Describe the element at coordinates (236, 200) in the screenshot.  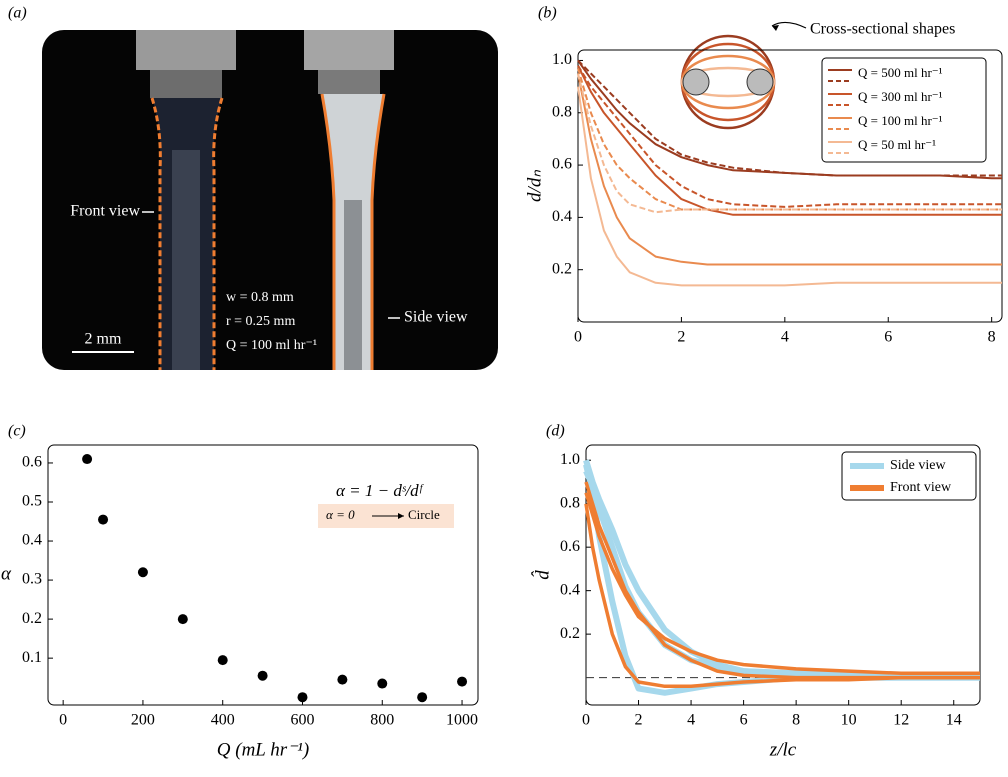
I see `photo-art` at that location.